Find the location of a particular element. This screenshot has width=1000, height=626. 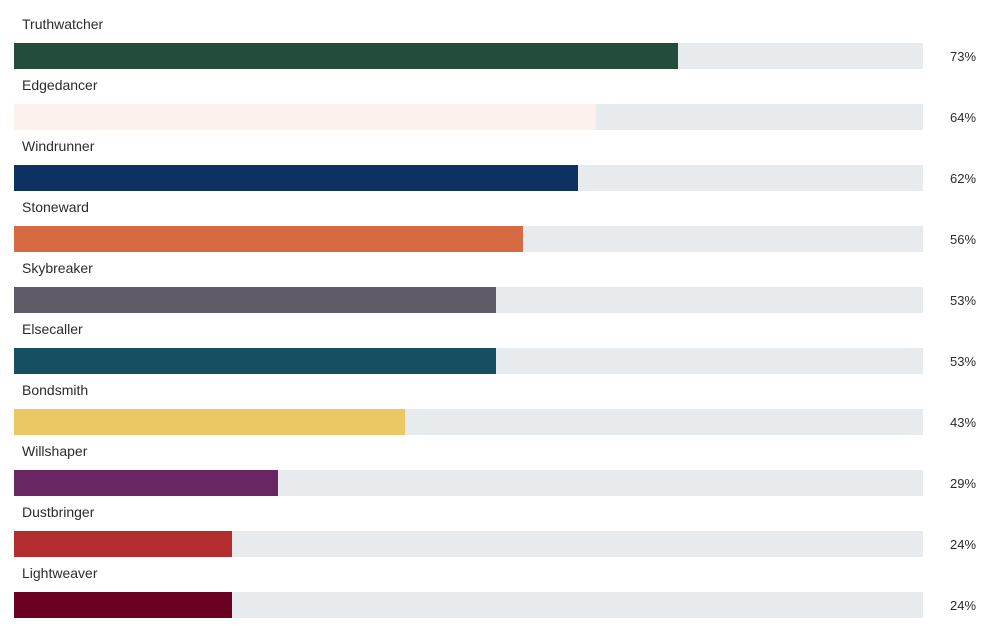

bar-row: Dustbringer 24% is located at coordinates (500, 527).